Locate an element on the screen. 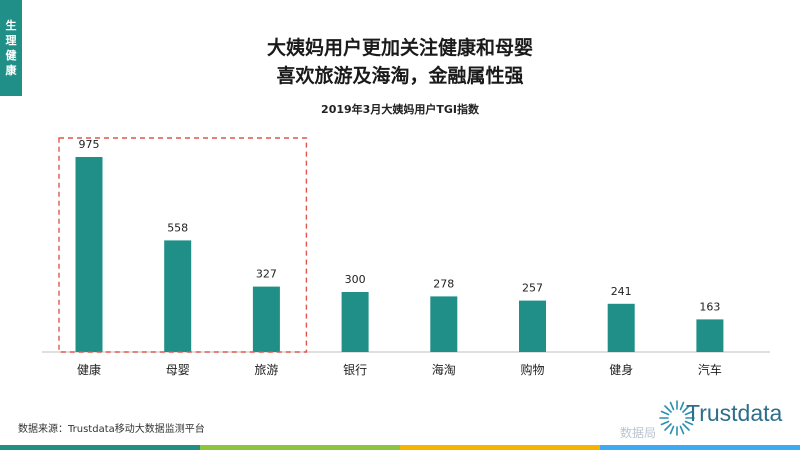 This screenshot has width=800, height=450. data-label: 327 is located at coordinates (266, 274).